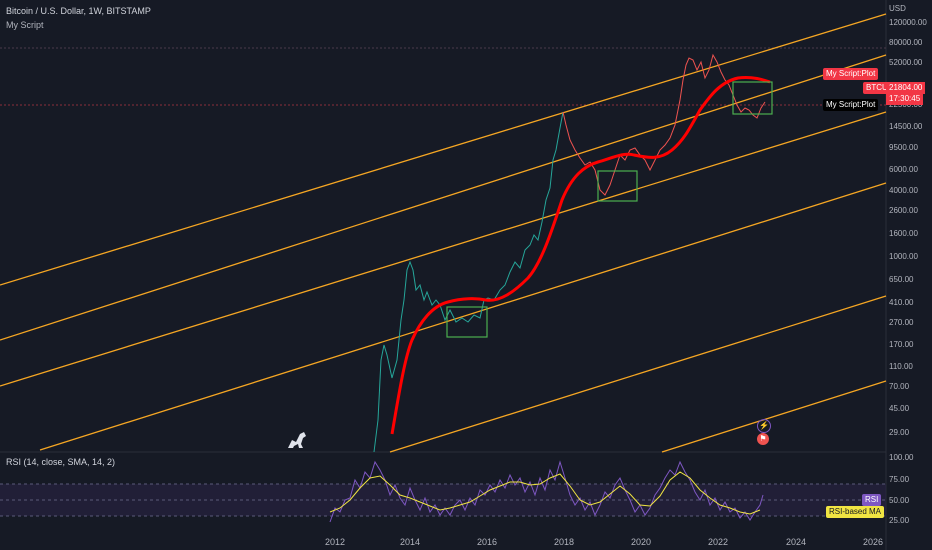 The height and width of the screenshot is (550, 932). I want to click on year-tick: 2022, so click(718, 542).